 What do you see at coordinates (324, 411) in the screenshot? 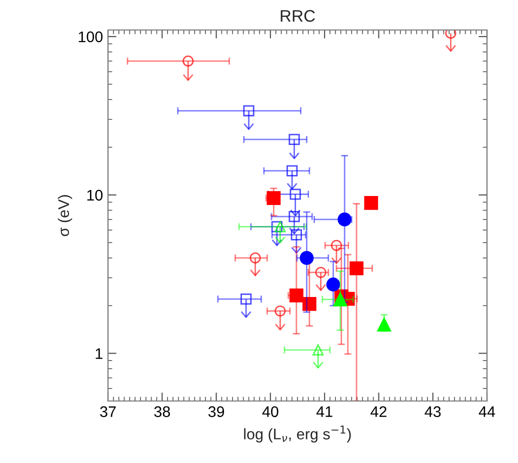
I see `x-tick-label: 41` at bounding box center [324, 411].